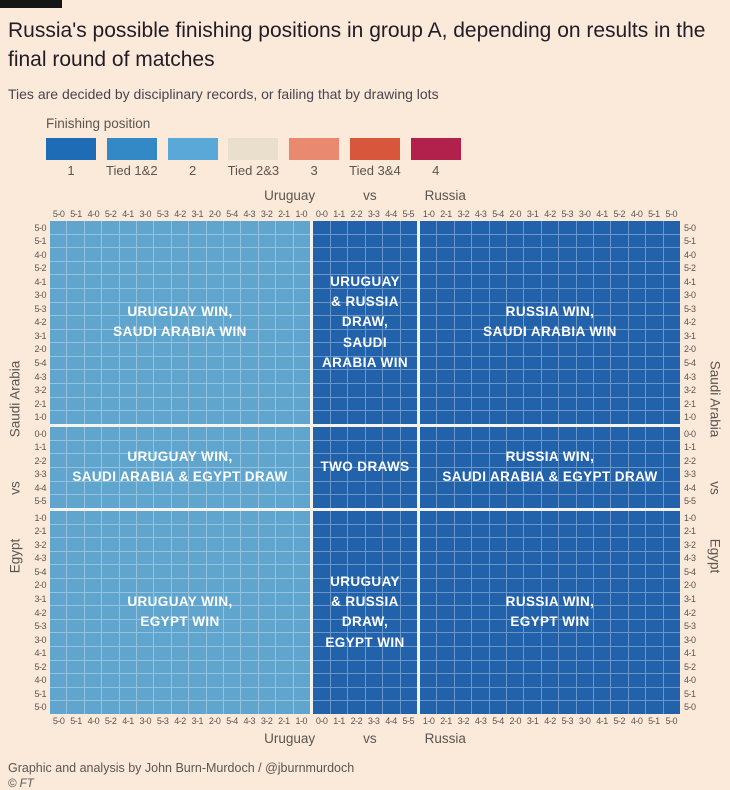  What do you see at coordinates (690, 268) in the screenshot?
I see `y-tick-label: 5-2` at bounding box center [690, 268].